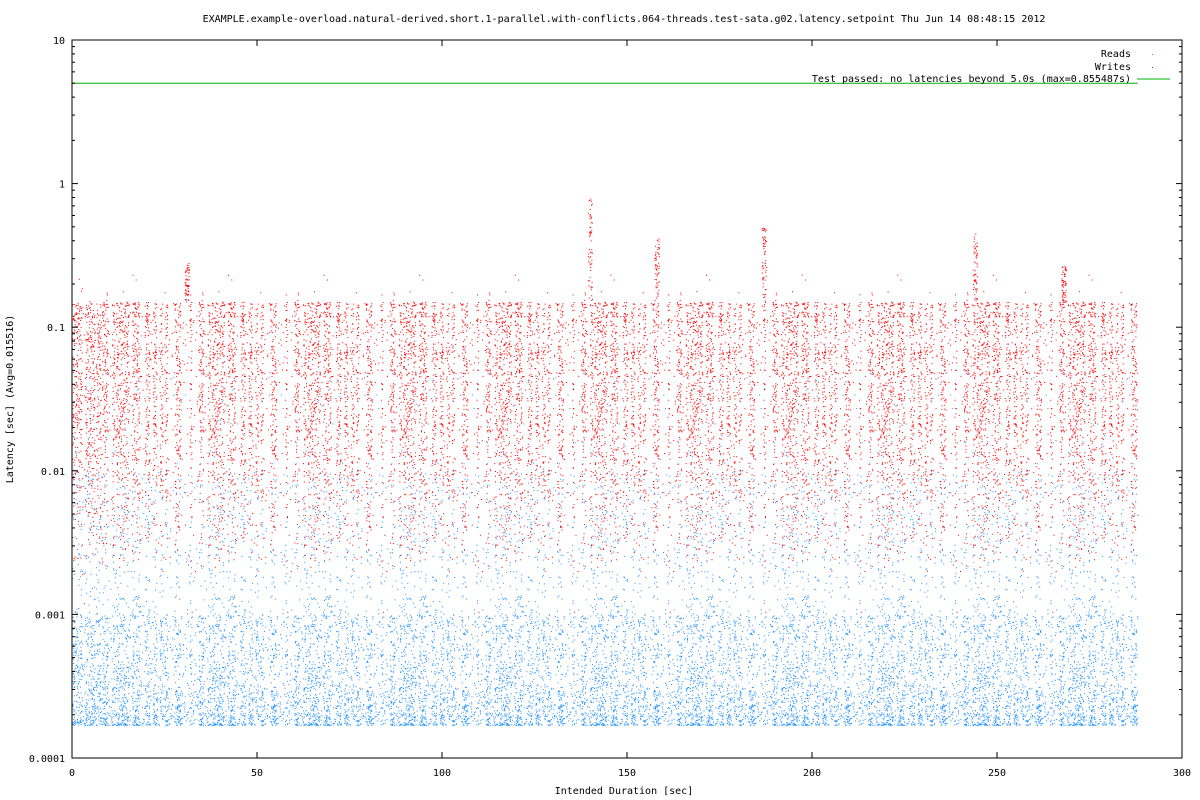  I want to click on x-tick-label: 300, so click(1182, 773).